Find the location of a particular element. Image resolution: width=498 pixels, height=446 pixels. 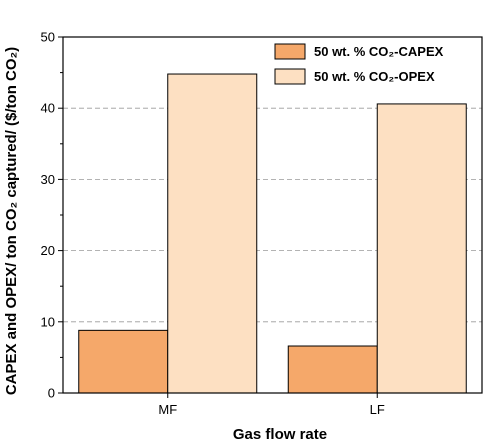

bar-lf-capex is located at coordinates (332, 369).